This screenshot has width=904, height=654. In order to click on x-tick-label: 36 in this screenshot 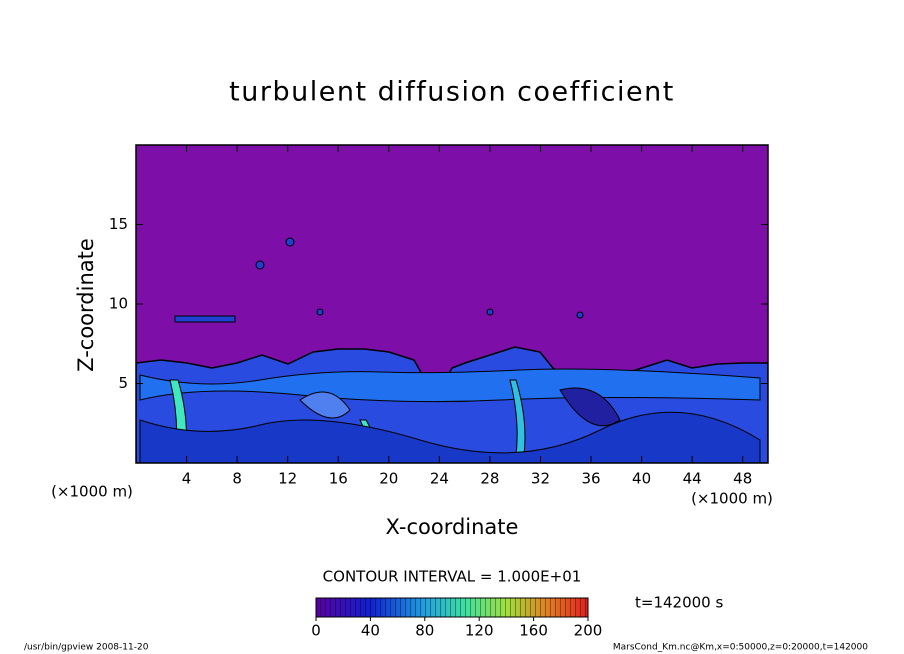, I will do `click(590, 479)`.